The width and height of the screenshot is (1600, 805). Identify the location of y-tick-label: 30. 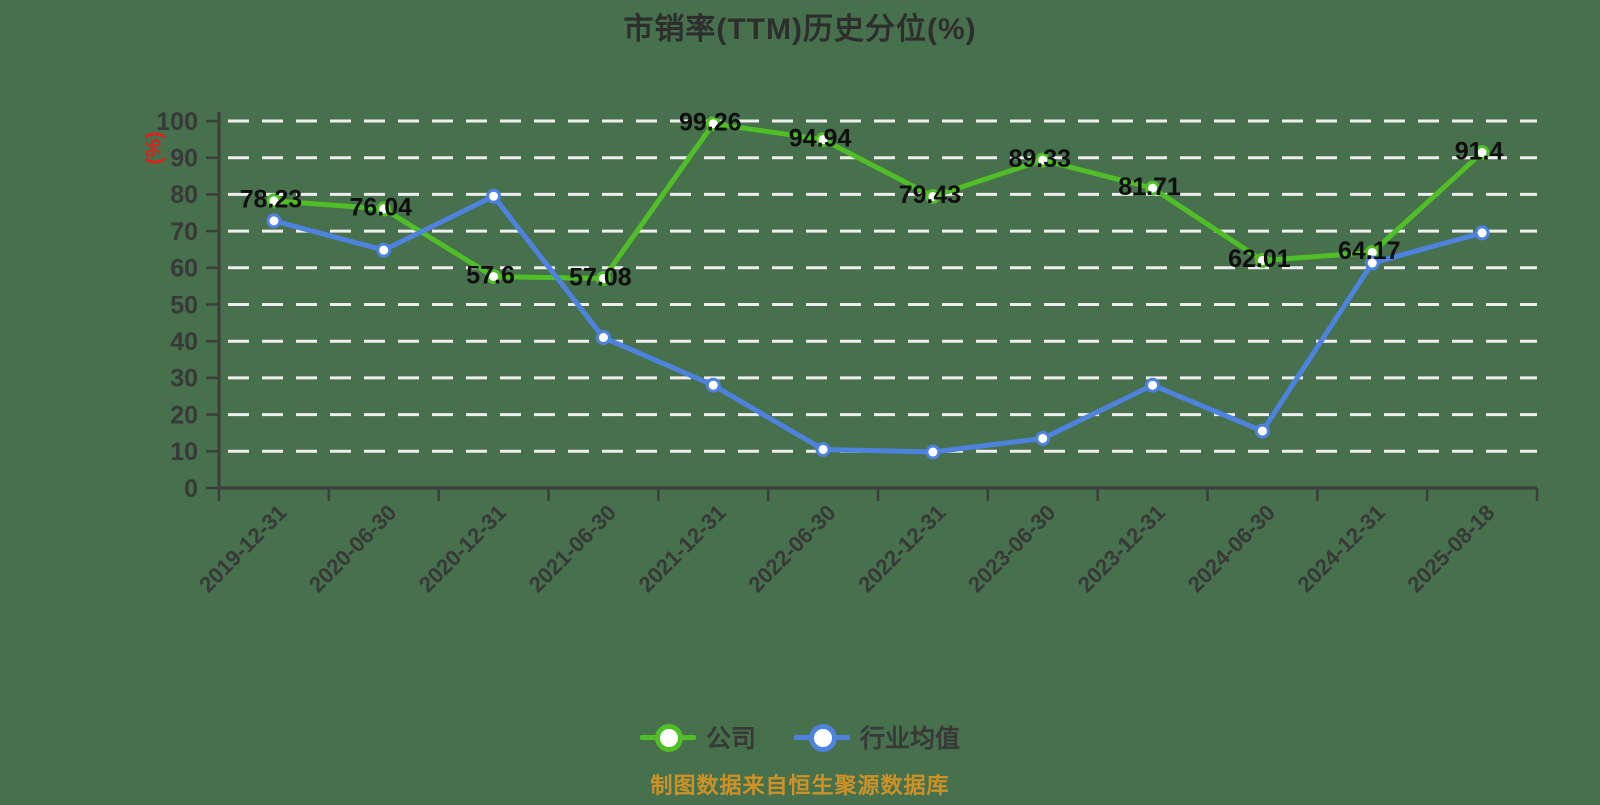
(184, 379).